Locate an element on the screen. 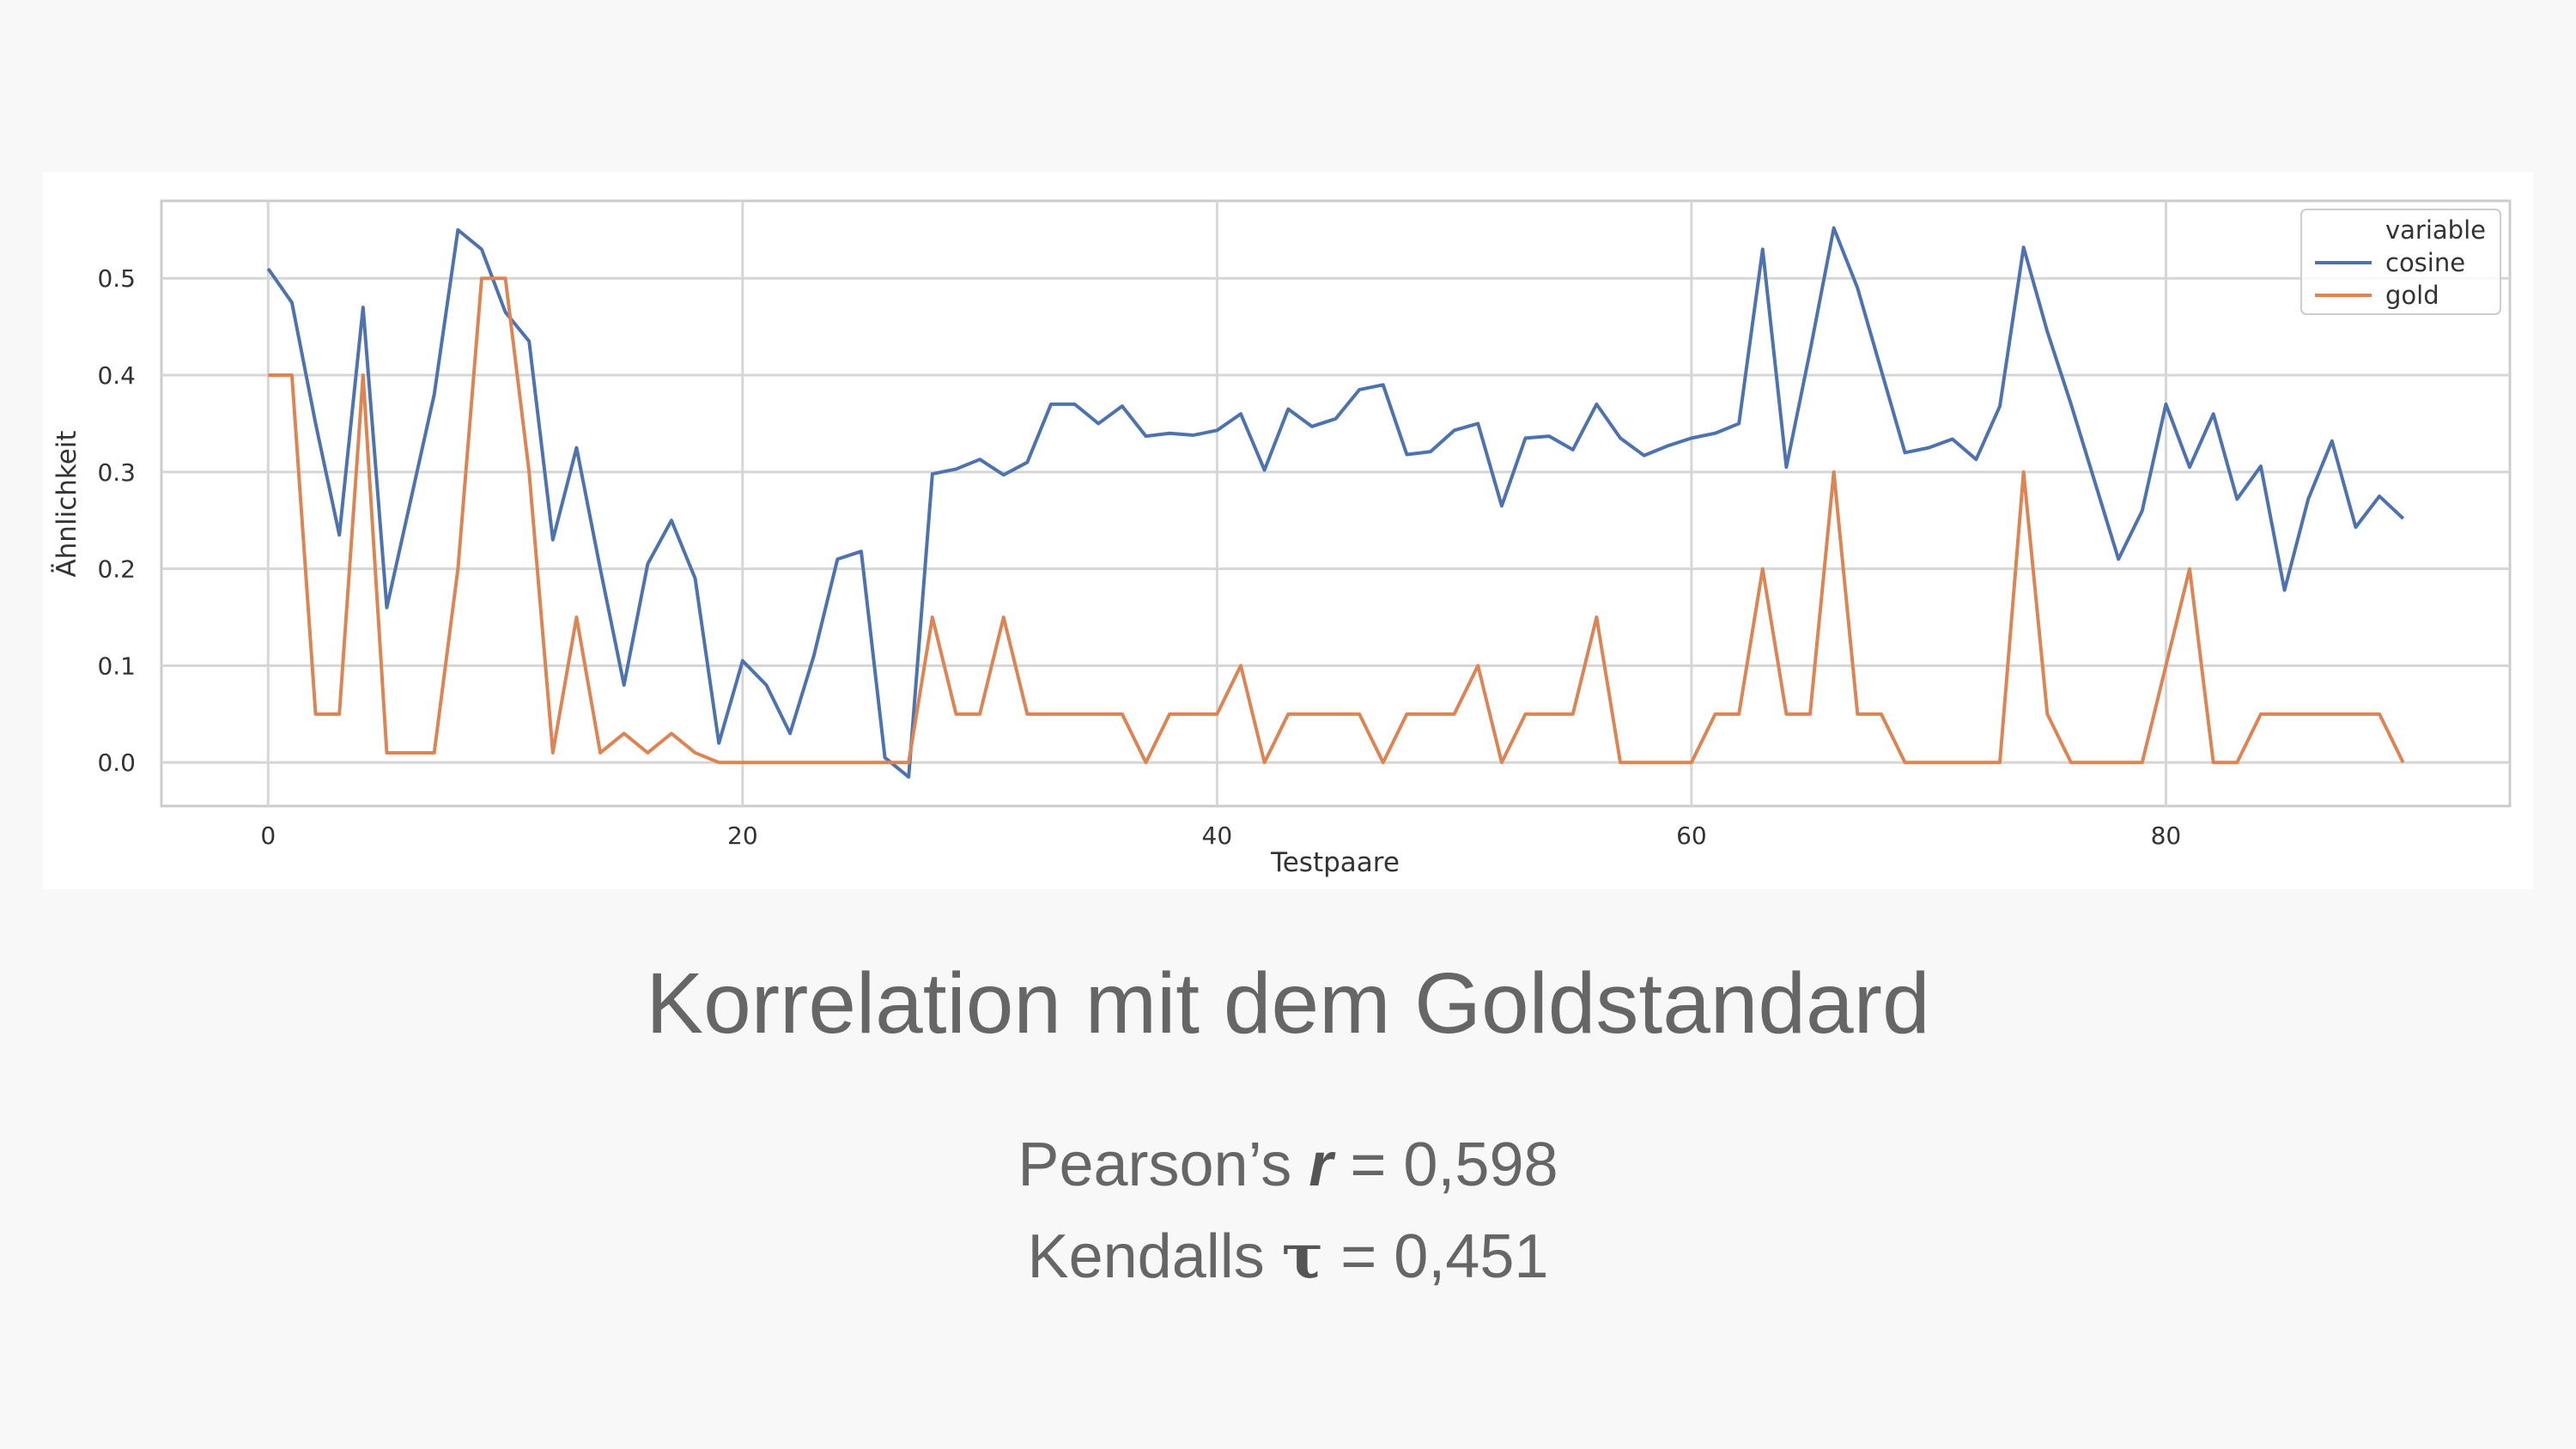 Image resolution: width=2576 pixels, height=1449 pixels. pearson-statistic: Pearson’s r = 0,598 is located at coordinates (1288, 1165).